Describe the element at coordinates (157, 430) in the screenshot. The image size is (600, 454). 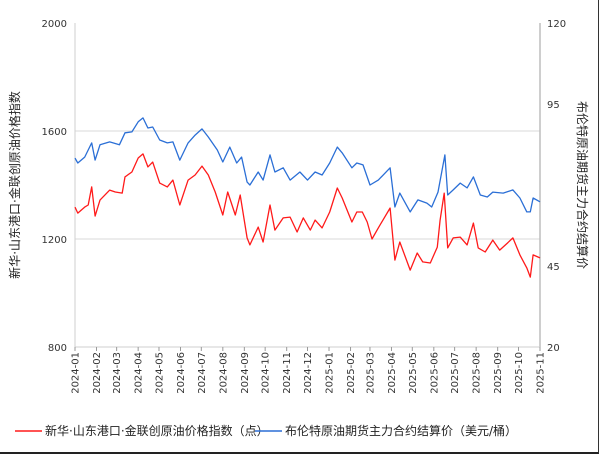
I see `legend-label-index: 新华·山东港口·金联创原油价格指数（点）` at that location.